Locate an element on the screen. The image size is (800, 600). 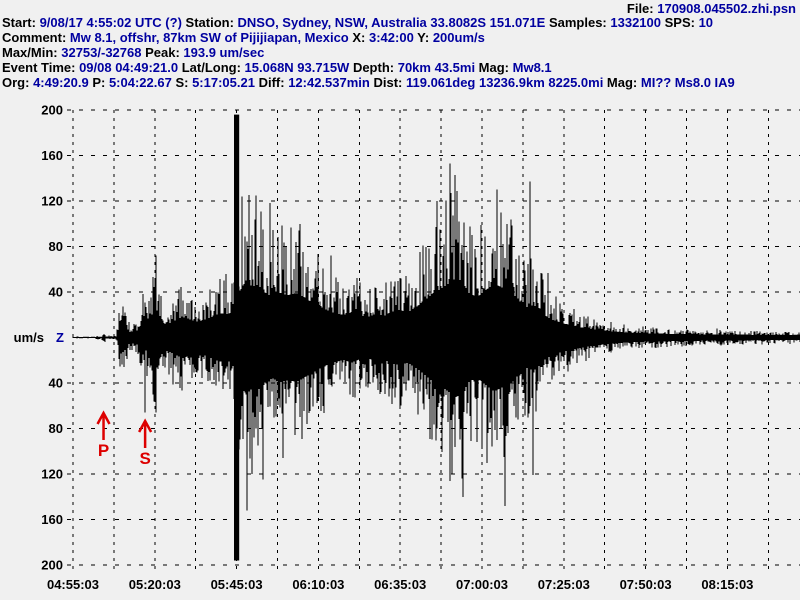
header-label: Depth: is located at coordinates (373, 67).